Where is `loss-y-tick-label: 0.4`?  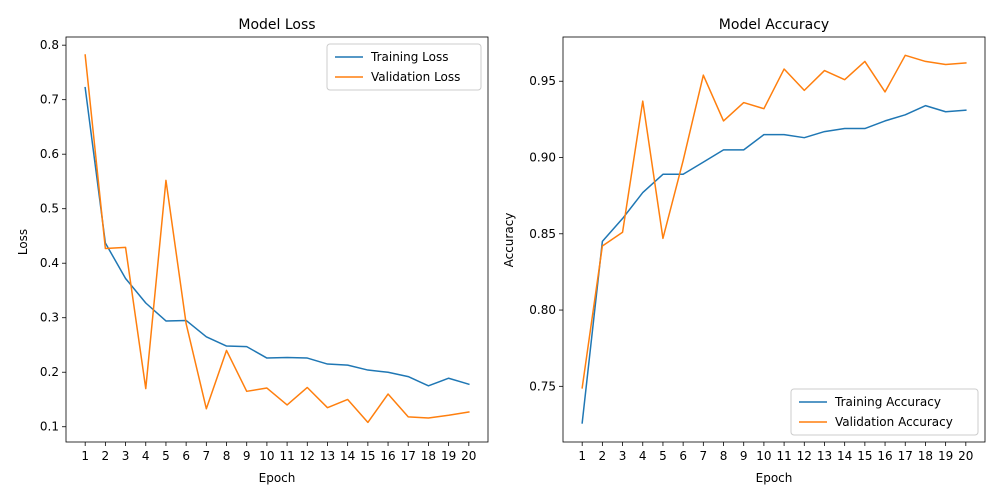
loss-y-tick-label: 0.4 is located at coordinates (49, 263).